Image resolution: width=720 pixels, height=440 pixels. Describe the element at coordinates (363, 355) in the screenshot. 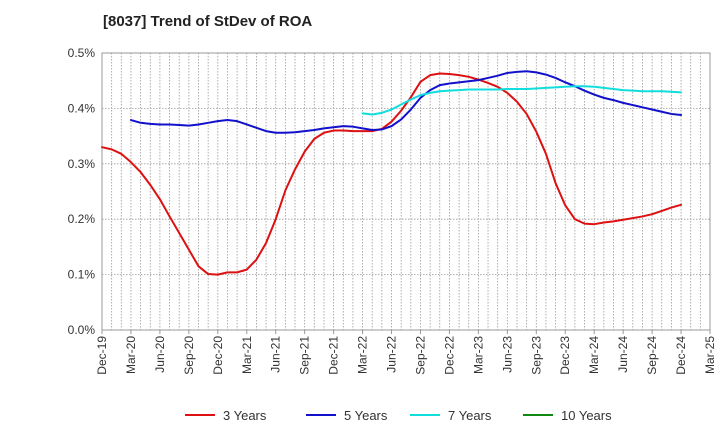

I see `x-tick-label: Mar-22` at that location.